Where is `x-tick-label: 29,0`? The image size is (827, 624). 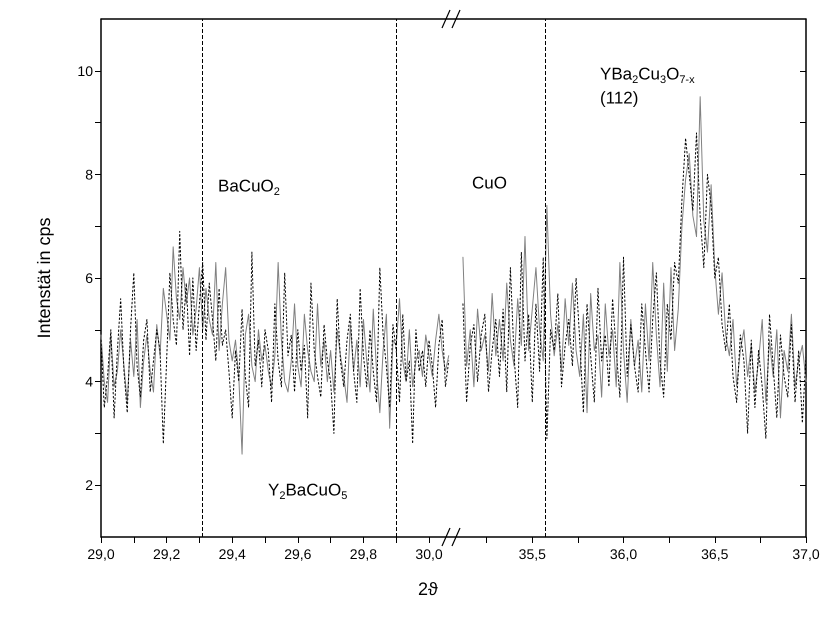
x-tick-label: 29,0 is located at coordinates (101, 554).